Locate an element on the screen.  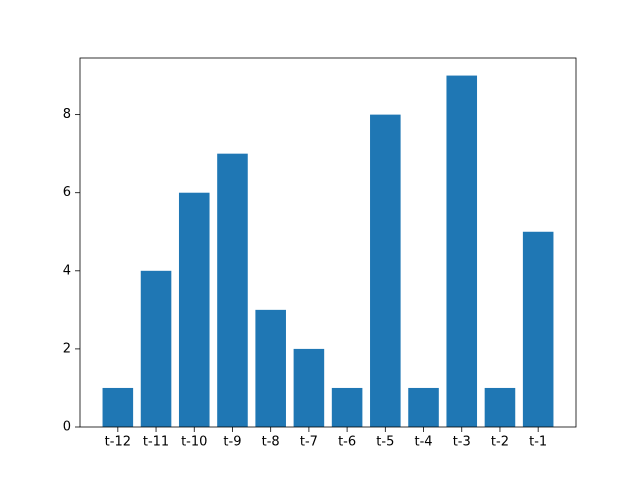
y-tick-label: 0 is located at coordinates (67, 427).